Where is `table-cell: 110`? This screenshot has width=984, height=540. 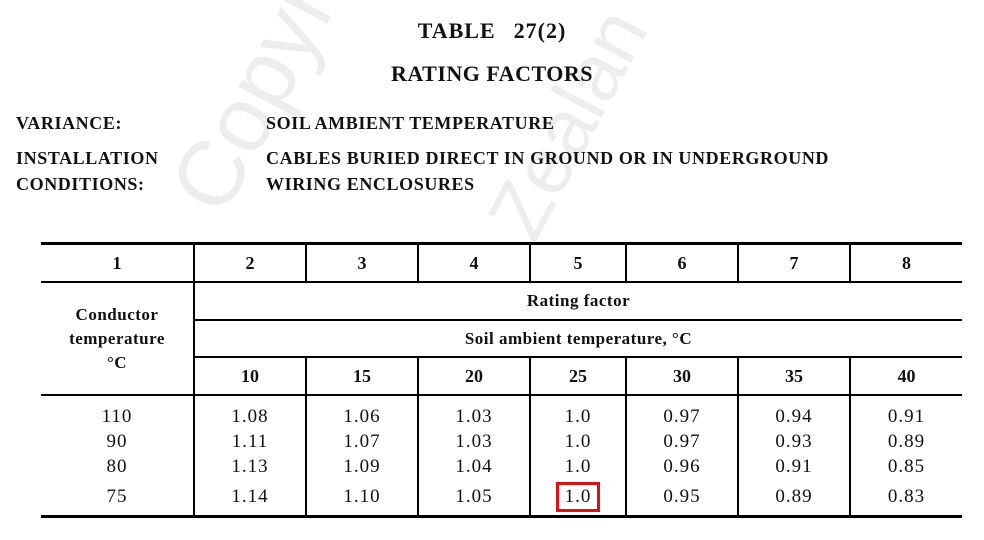
table-cell: 110 is located at coordinates (117, 416).